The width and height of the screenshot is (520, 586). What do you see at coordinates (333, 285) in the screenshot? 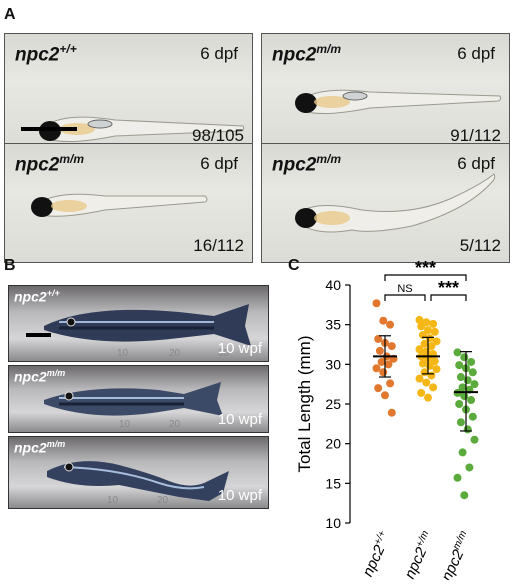
I see `y-tick-label: 40` at bounding box center [333, 285].